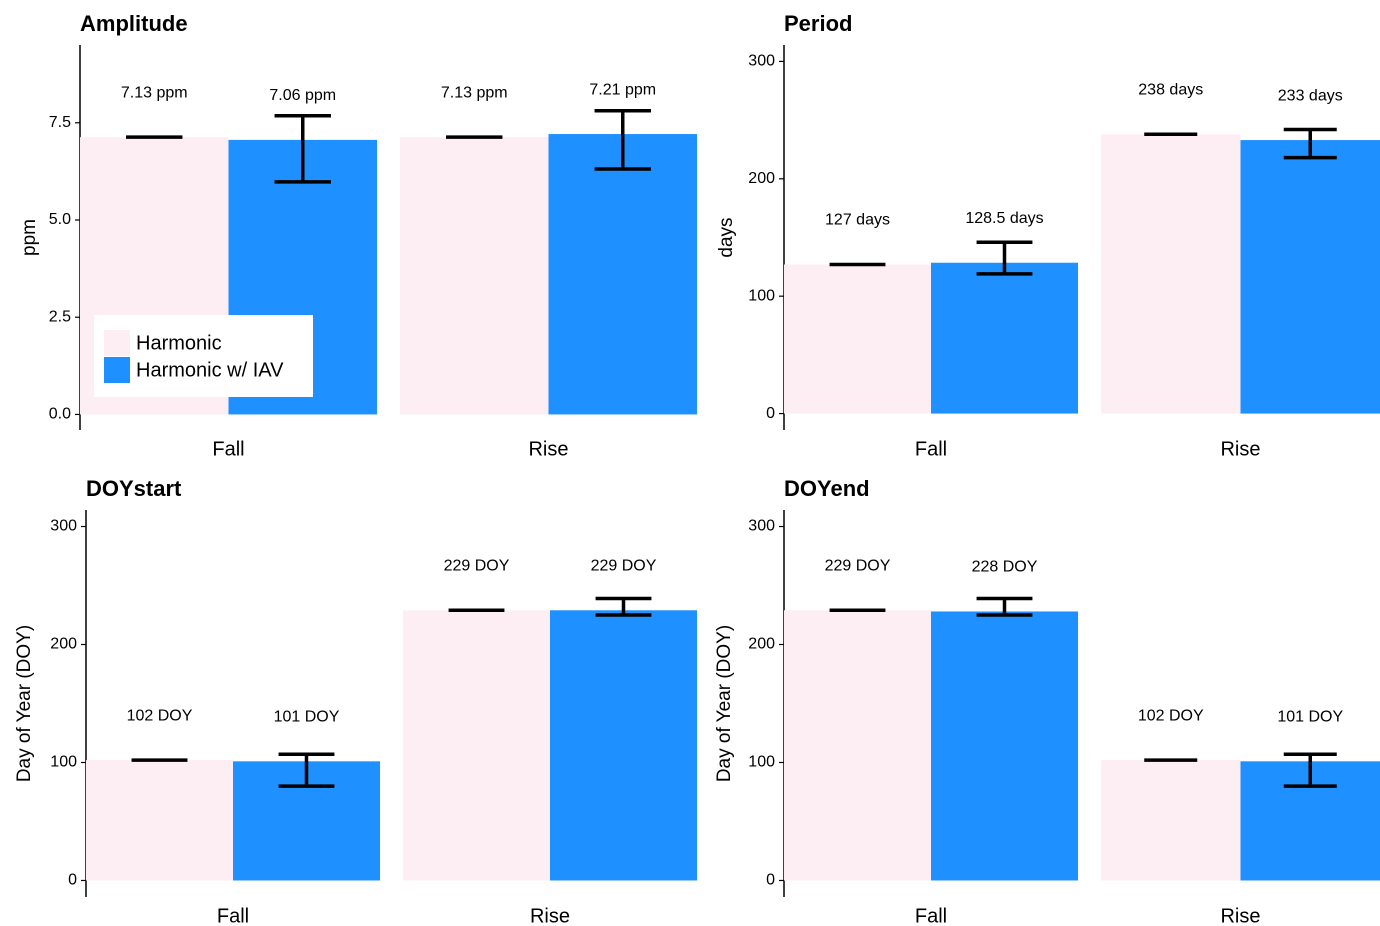 The width and height of the screenshot is (1380, 926). What do you see at coordinates (210, 370) in the screenshot?
I see `legend-label: Harmonic w/ IAV` at bounding box center [210, 370].